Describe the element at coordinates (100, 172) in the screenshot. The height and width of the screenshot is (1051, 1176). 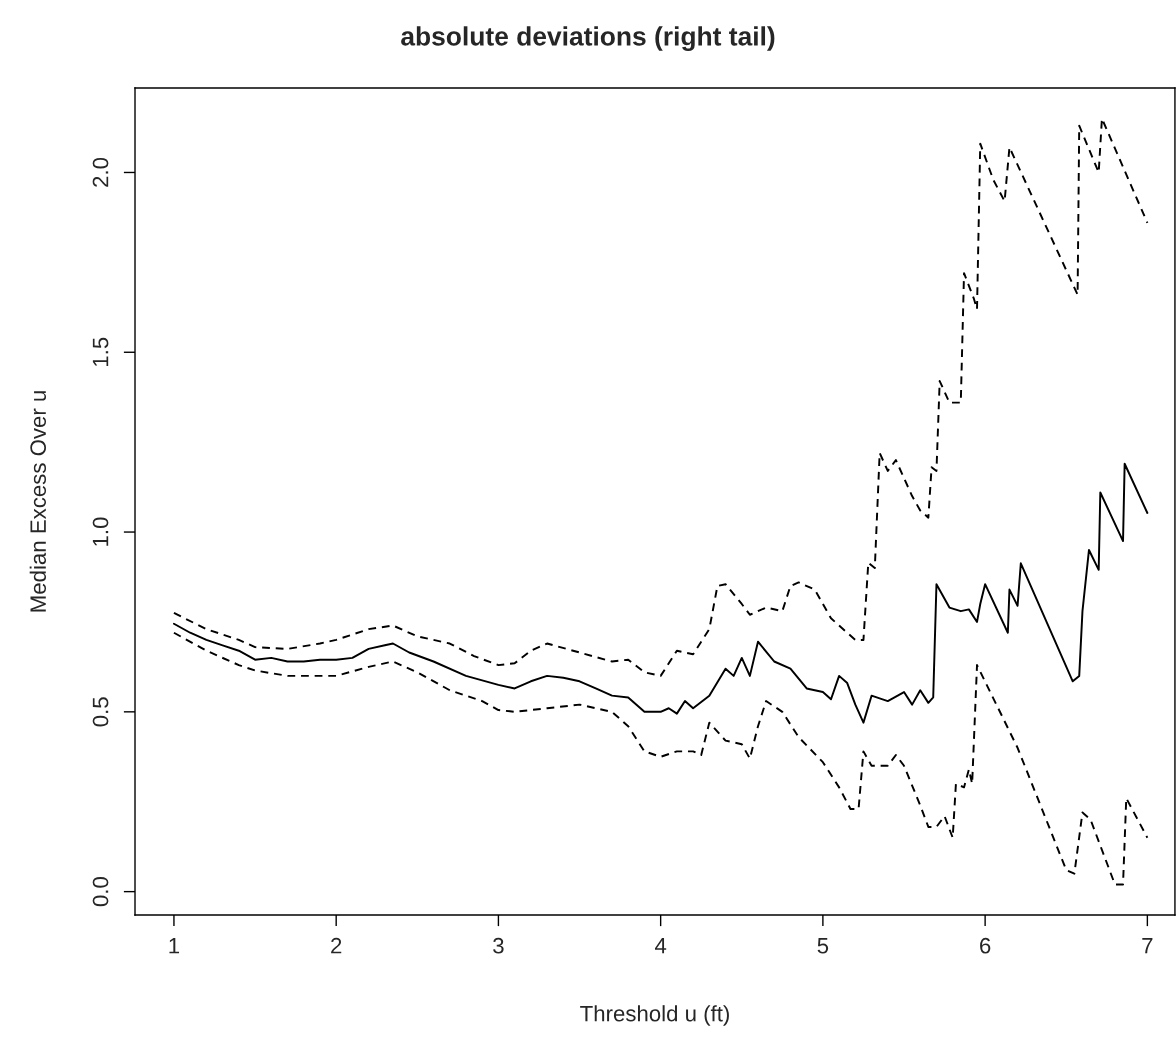
I see `y-tick-label: 2.0` at that location.